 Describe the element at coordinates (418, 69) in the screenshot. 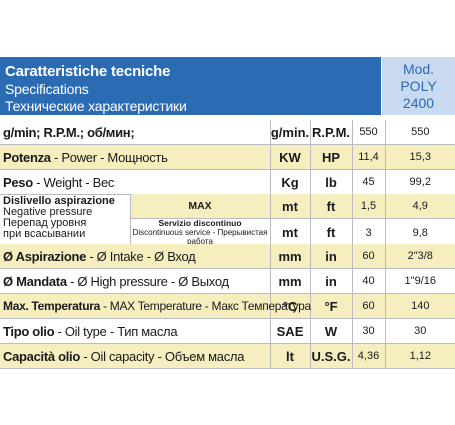

I see `model-label: Mod.` at that location.